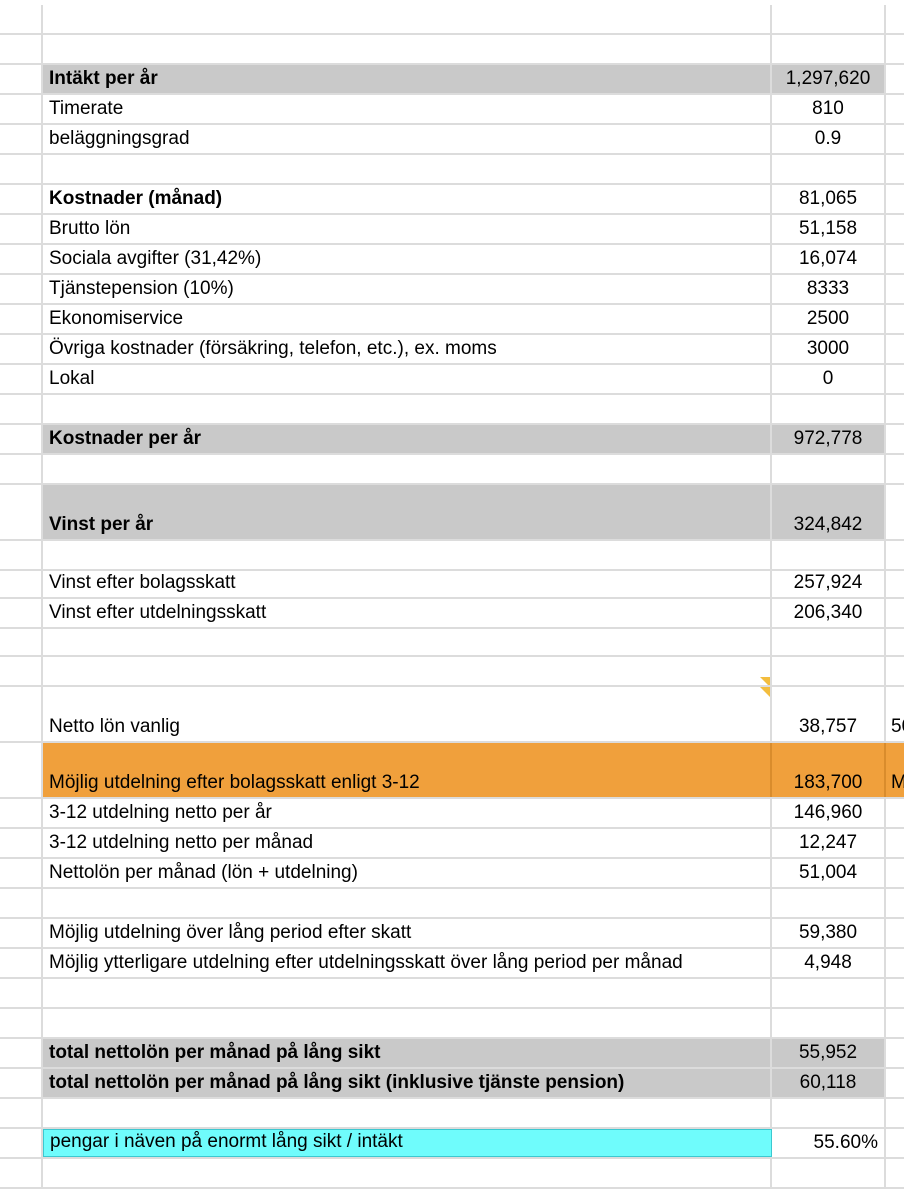 The image size is (904, 1189). What do you see at coordinates (895, 770) in the screenshot?
I see `overflow-cell: M` at bounding box center [895, 770].